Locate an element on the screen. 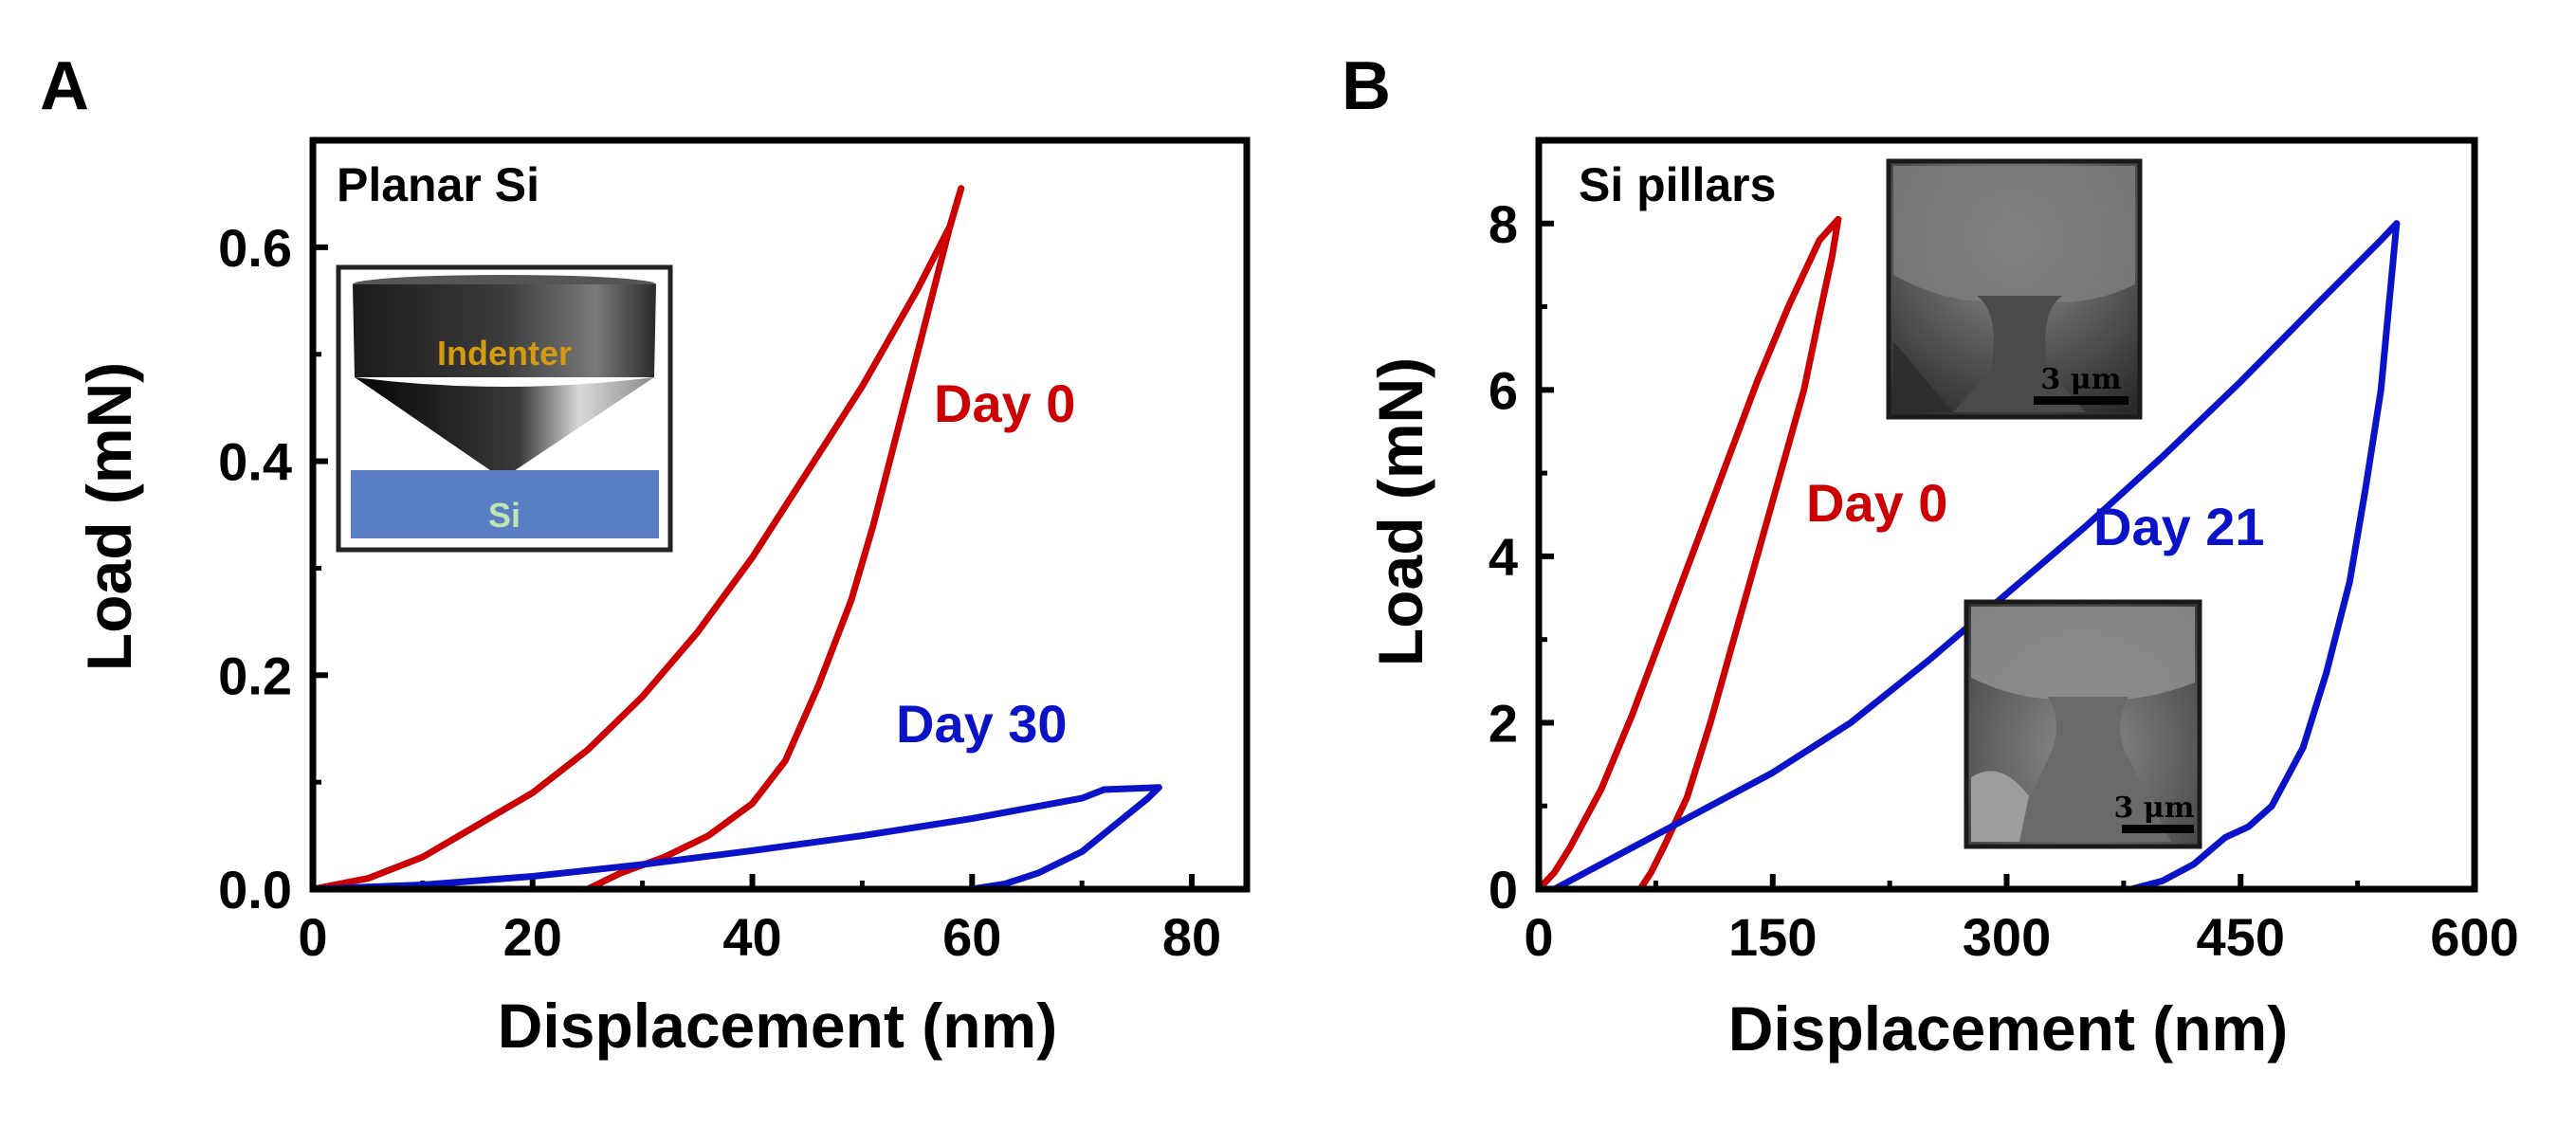 Image resolution: width=2576 pixels, height=1128 pixels. series-label-day-0-a: Day 0 is located at coordinates (1005, 403).